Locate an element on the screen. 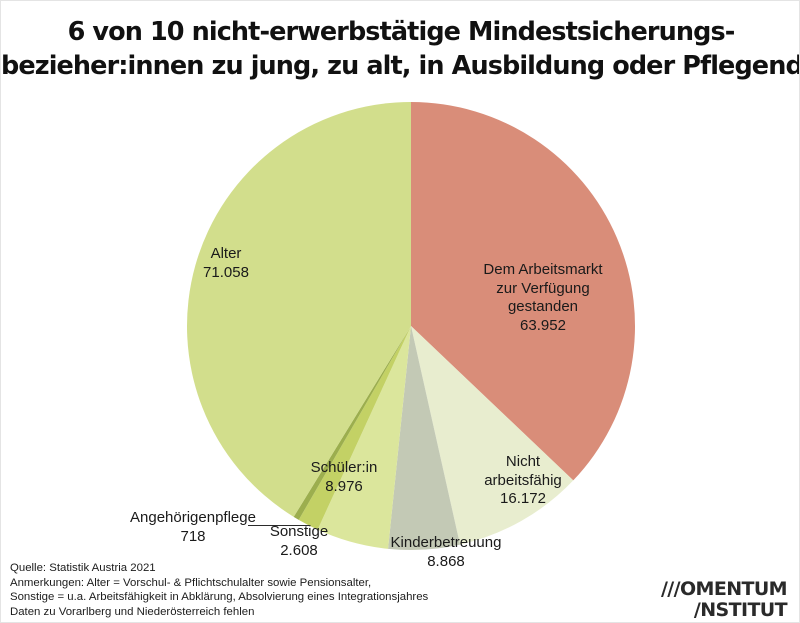 The height and width of the screenshot is (623, 800). slice-label-nicht-arbeitsfaehig: Nicht arbeitsfähig 16.172 is located at coordinates (523, 481).